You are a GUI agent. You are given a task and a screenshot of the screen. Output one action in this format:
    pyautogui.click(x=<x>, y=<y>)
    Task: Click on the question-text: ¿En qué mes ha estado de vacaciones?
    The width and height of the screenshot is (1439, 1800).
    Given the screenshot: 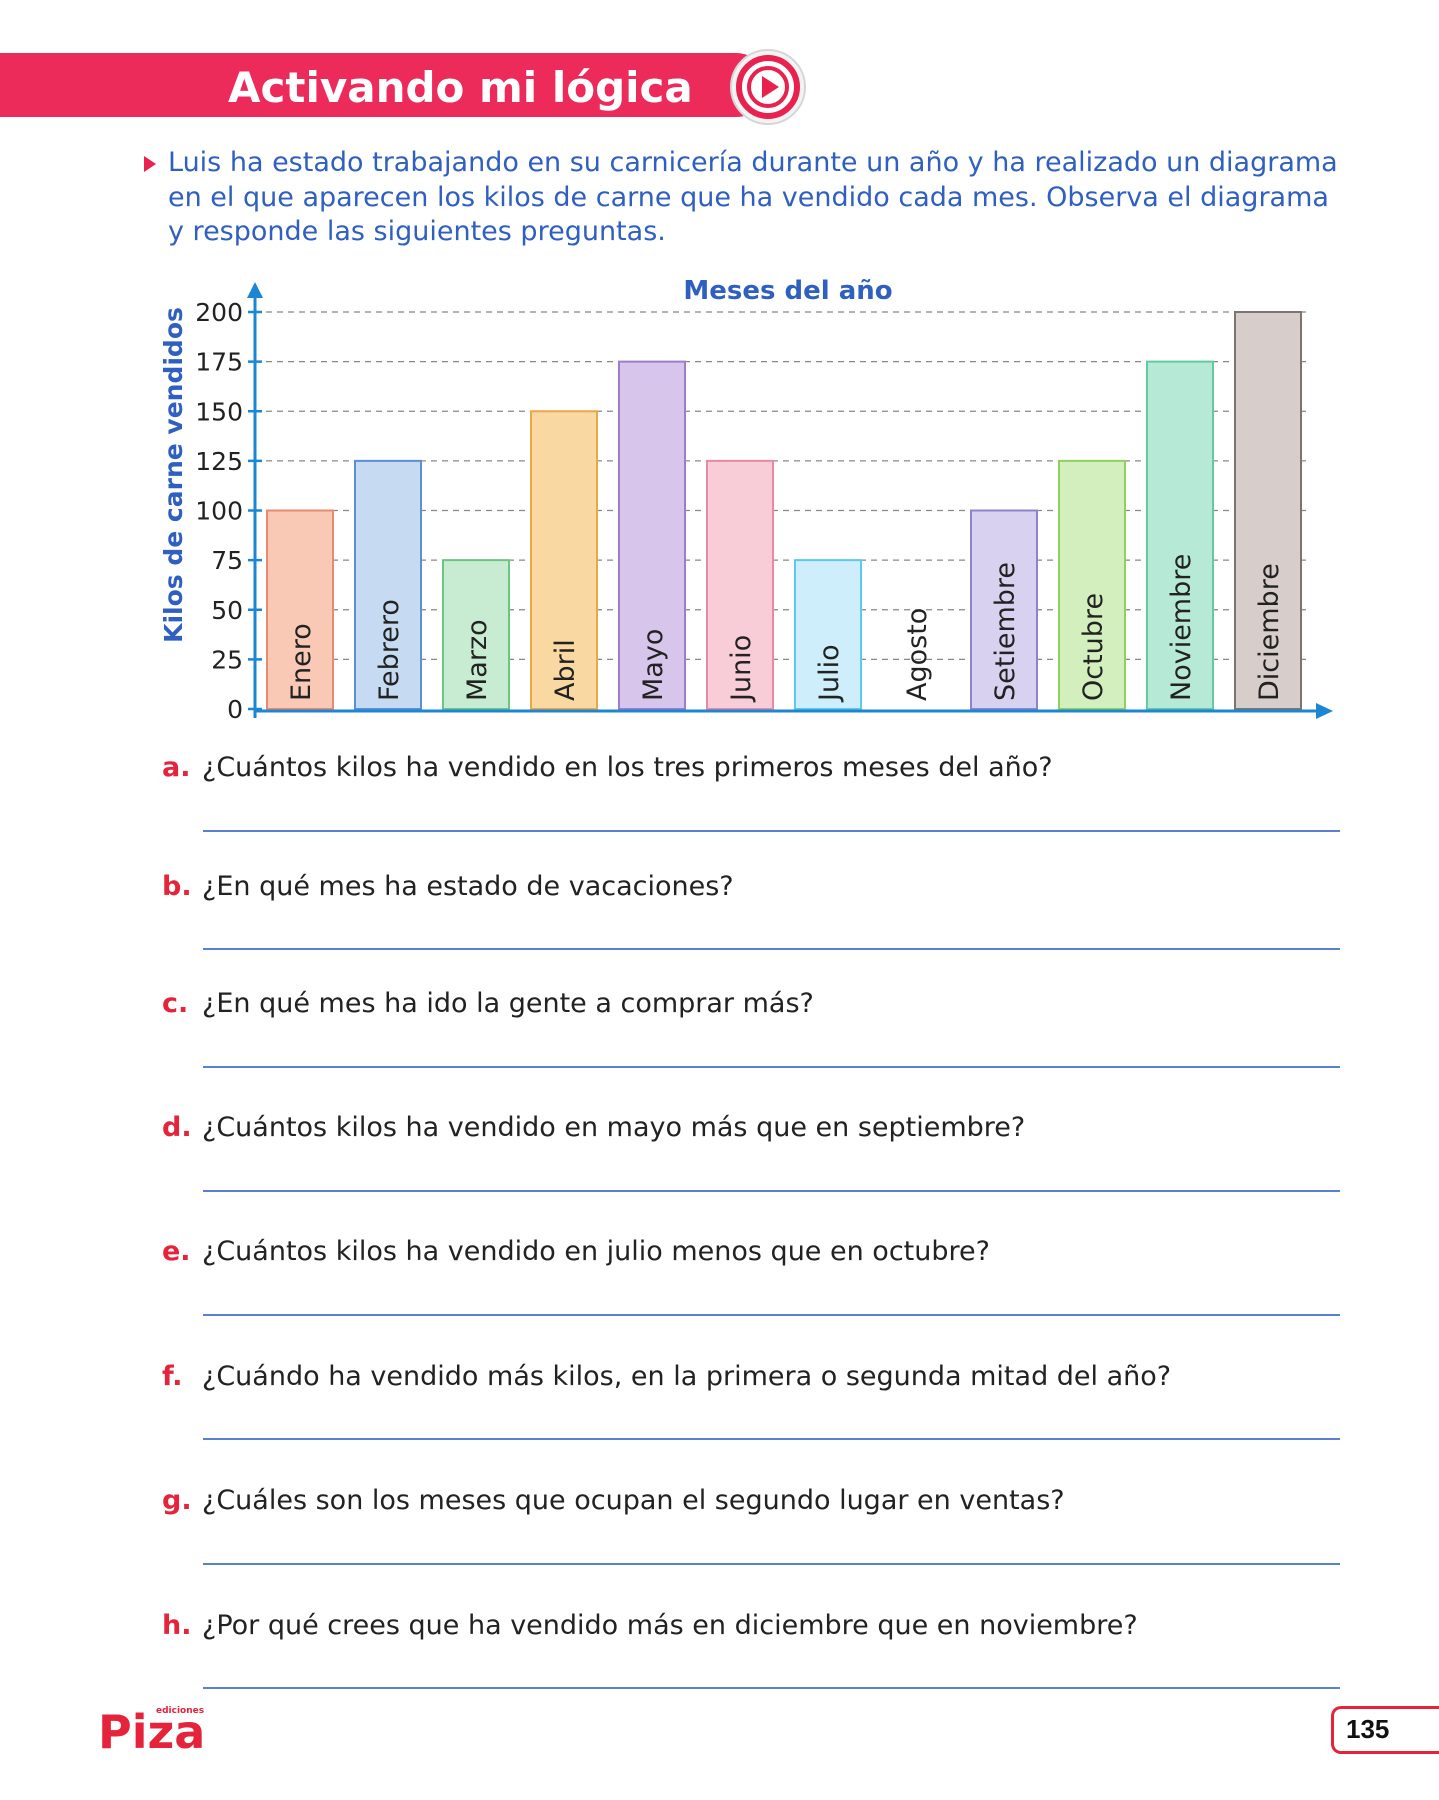 What is the action you would take?
    pyautogui.click(x=468, y=886)
    